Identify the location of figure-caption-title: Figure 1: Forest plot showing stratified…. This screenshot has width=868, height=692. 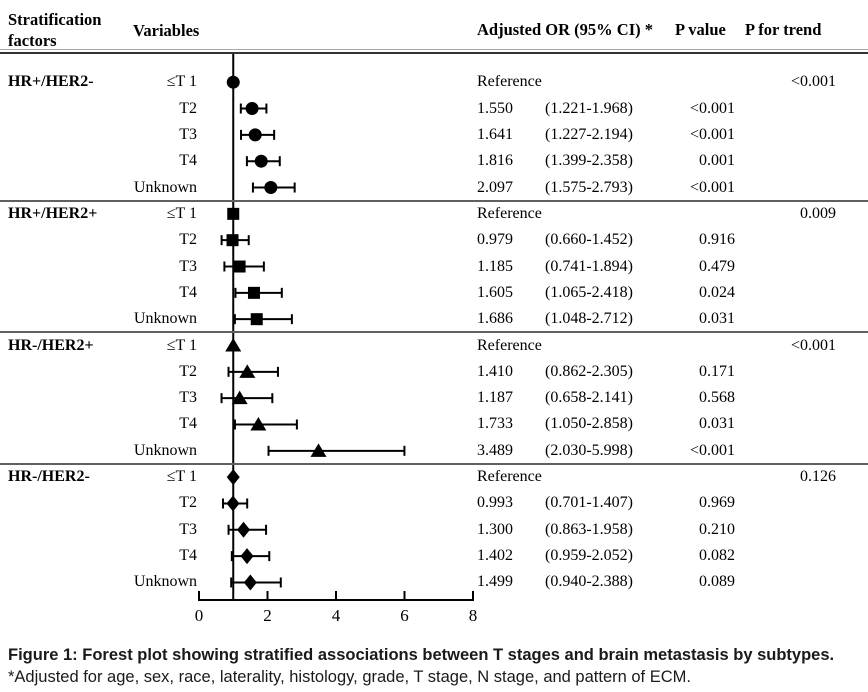
(421, 655).